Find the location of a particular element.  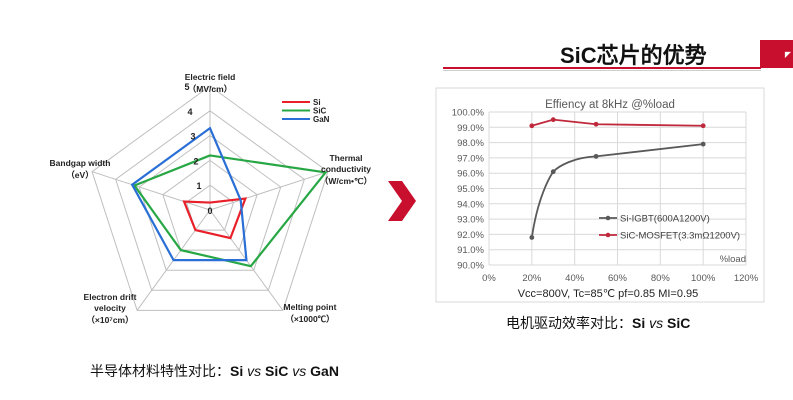

slide-title: SiC芯片的优势 is located at coordinates (633, 55).